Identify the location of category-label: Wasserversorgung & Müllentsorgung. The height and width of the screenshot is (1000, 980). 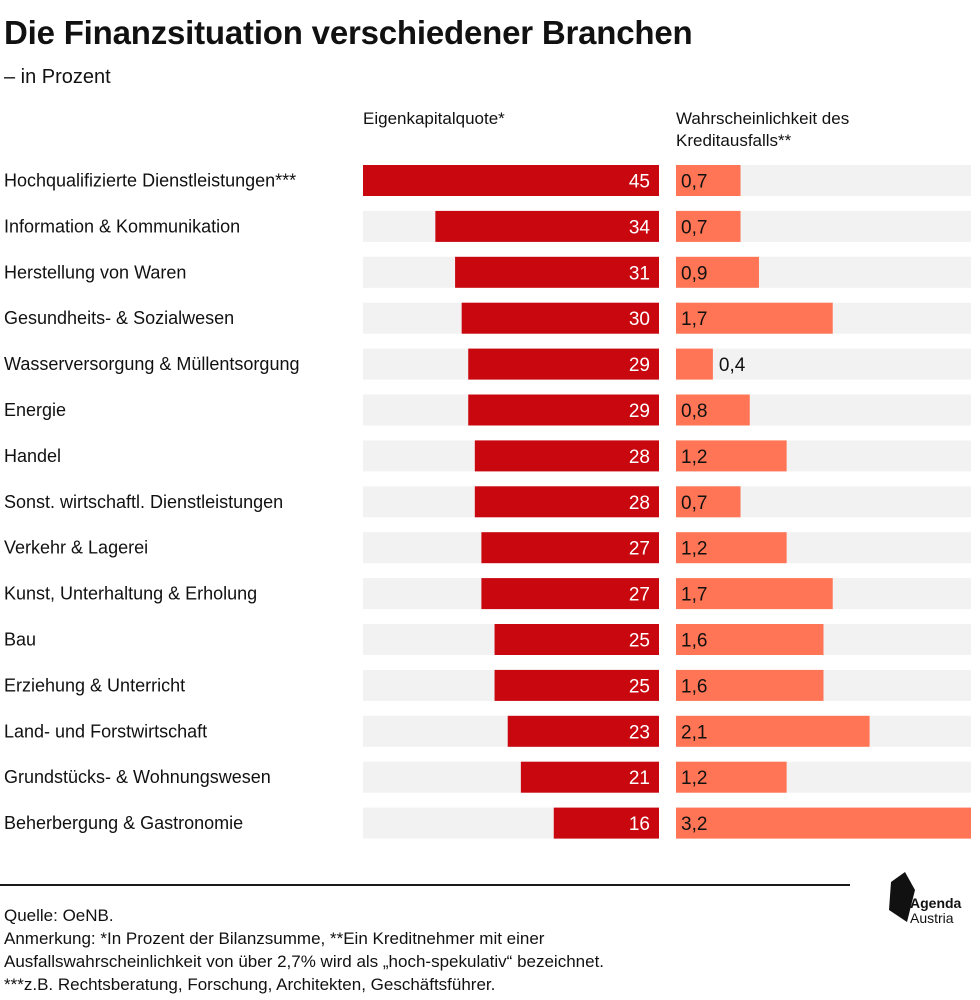
(151, 364).